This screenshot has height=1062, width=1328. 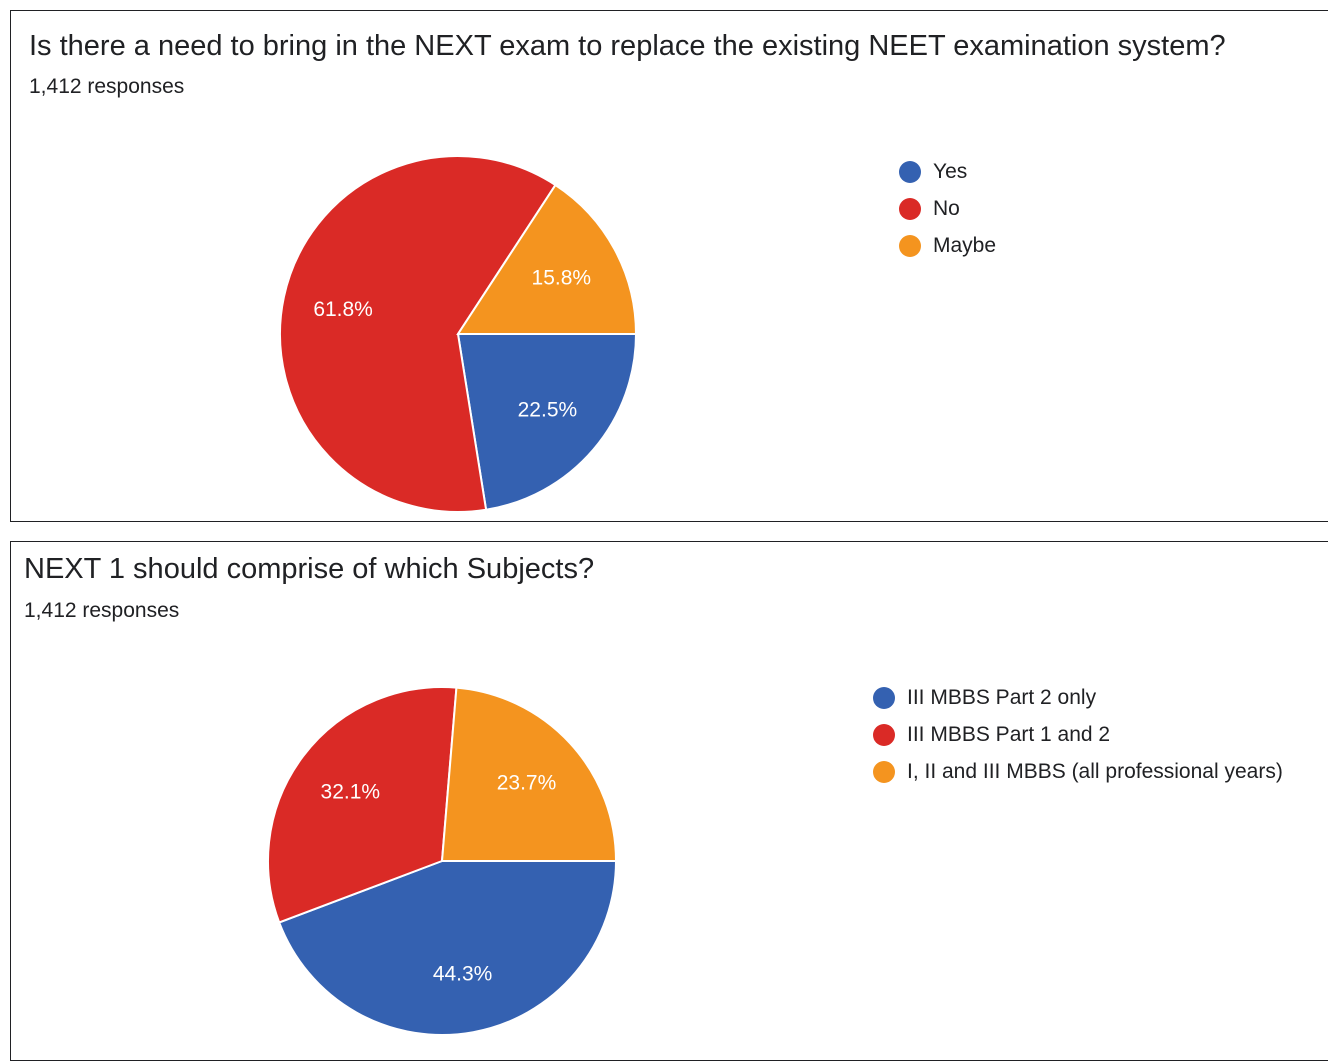 What do you see at coordinates (527, 783) in the screenshot?
I see `slice-percent-label: 23.7%` at bounding box center [527, 783].